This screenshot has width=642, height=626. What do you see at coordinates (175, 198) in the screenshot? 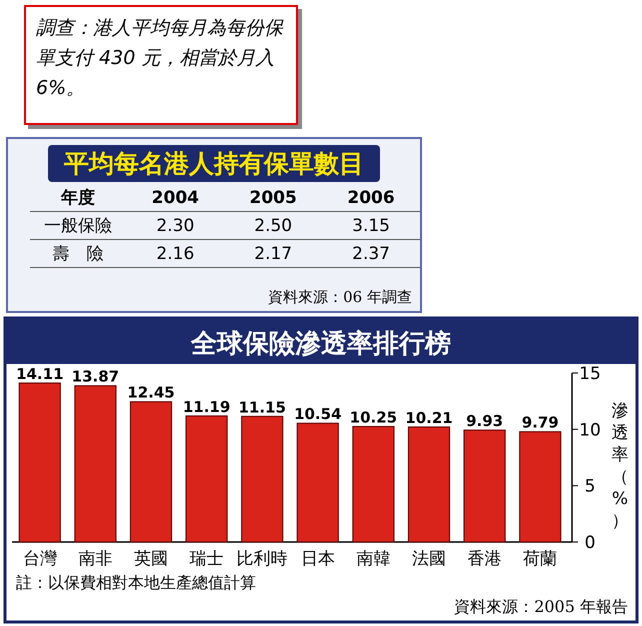
I see `category-label: 2004` at bounding box center [175, 198].